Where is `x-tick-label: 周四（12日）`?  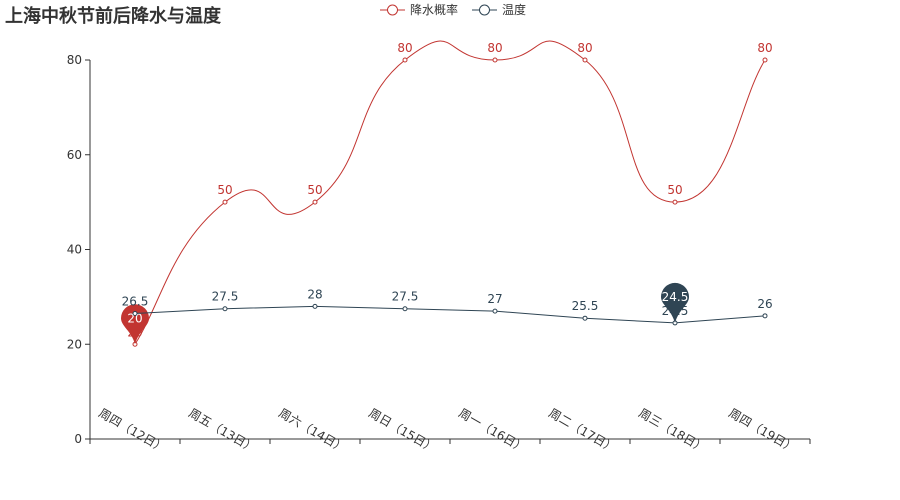
x-tick-label: 周四（12日） is located at coordinates (132, 431).